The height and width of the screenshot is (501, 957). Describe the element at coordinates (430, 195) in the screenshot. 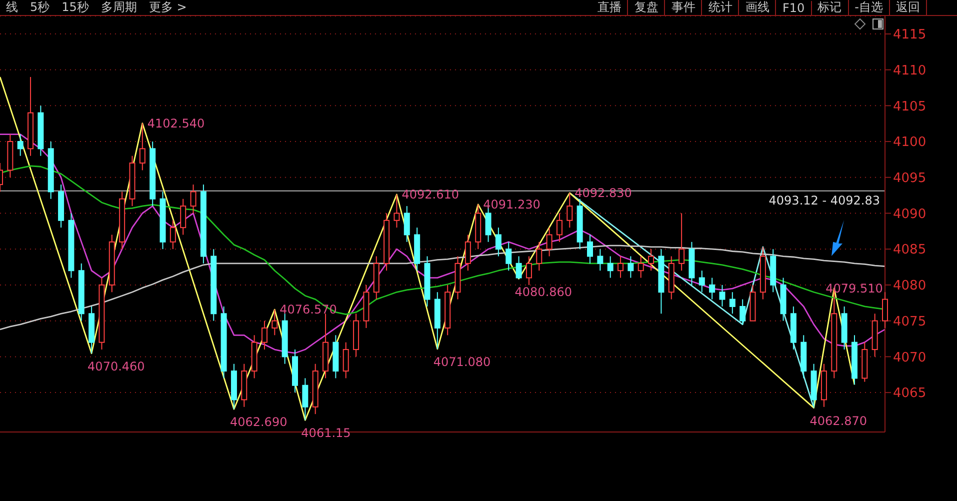

I see `data-label: 4092.610` at that location.